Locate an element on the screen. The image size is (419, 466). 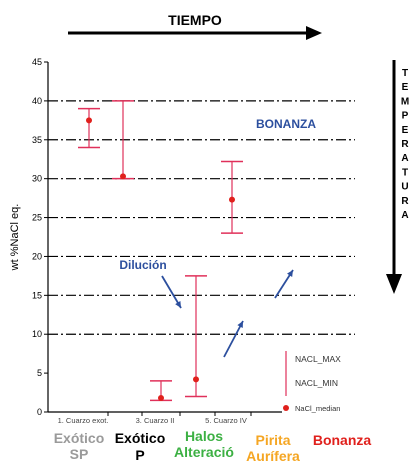
x-tick-label: 1. Cuarzo exot. is located at coordinates (83, 420).